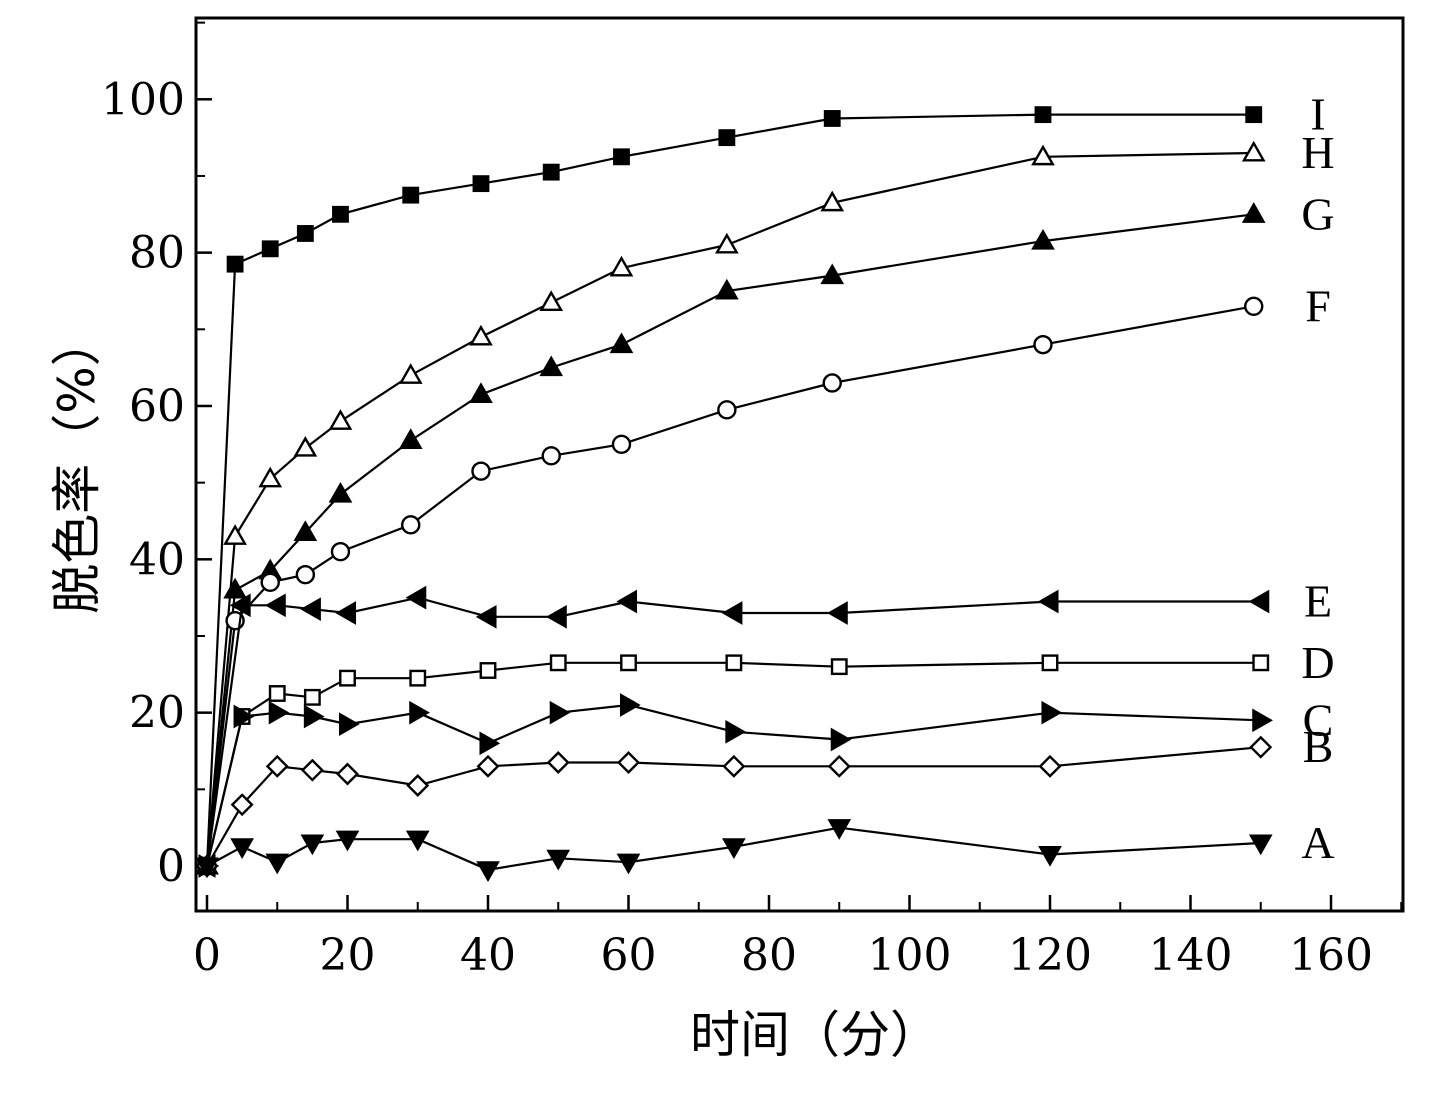 The height and width of the screenshot is (1097, 1452). I want to click on series-C: C, so click(765, 785).